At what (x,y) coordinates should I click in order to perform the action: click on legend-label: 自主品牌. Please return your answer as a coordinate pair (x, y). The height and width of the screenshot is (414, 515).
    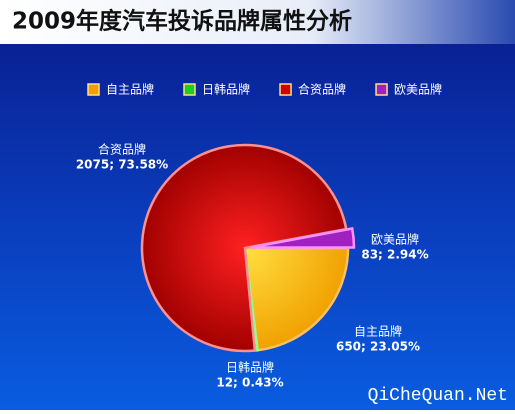
    Looking at the image, I should click on (130, 90).